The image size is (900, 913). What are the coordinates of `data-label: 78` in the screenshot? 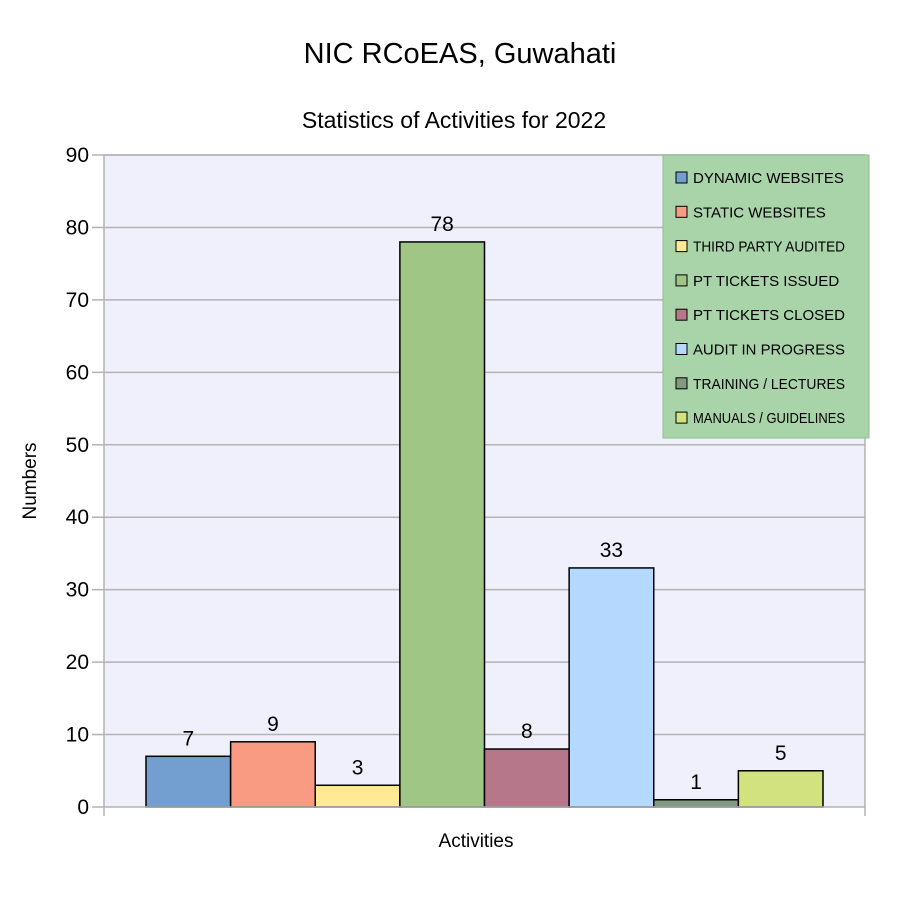 It's located at (442, 224).